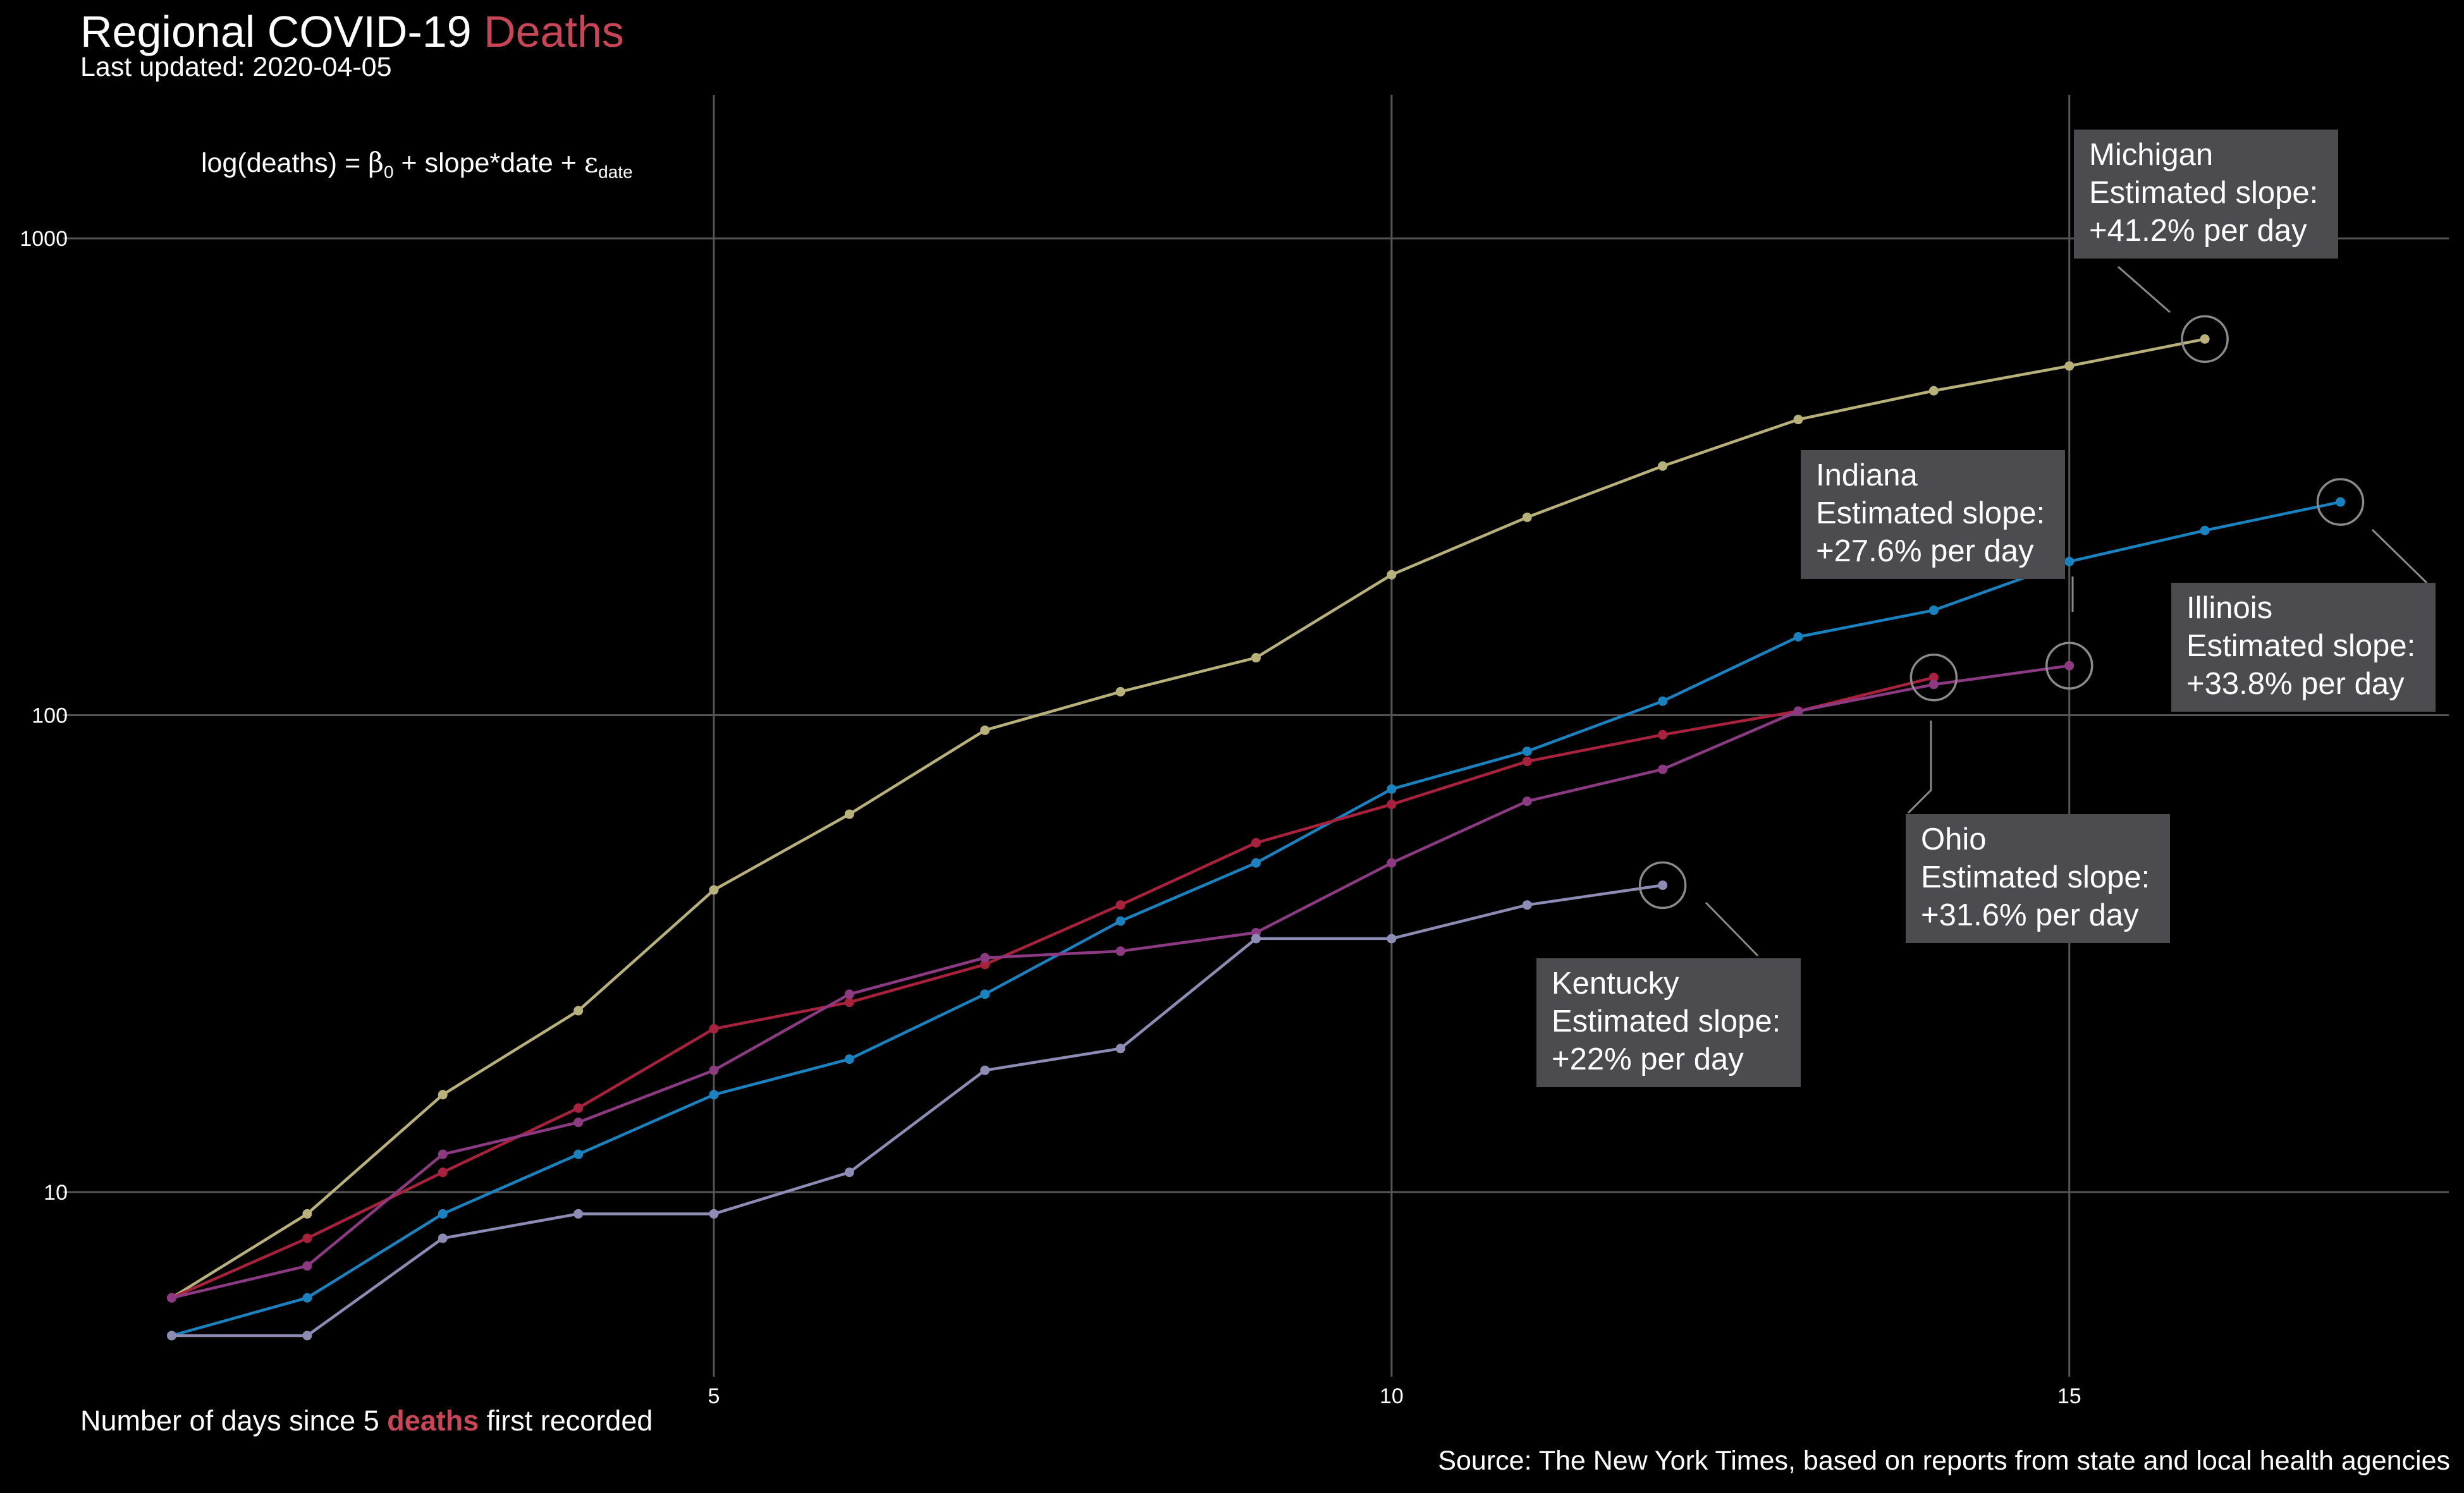  I want to click on formula-epsilon-sub: date, so click(615, 172).